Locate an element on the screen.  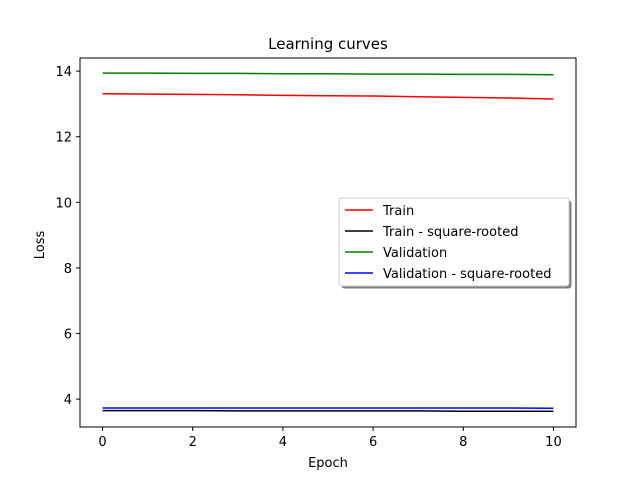
y-axis-label: Loss is located at coordinates (40, 245).